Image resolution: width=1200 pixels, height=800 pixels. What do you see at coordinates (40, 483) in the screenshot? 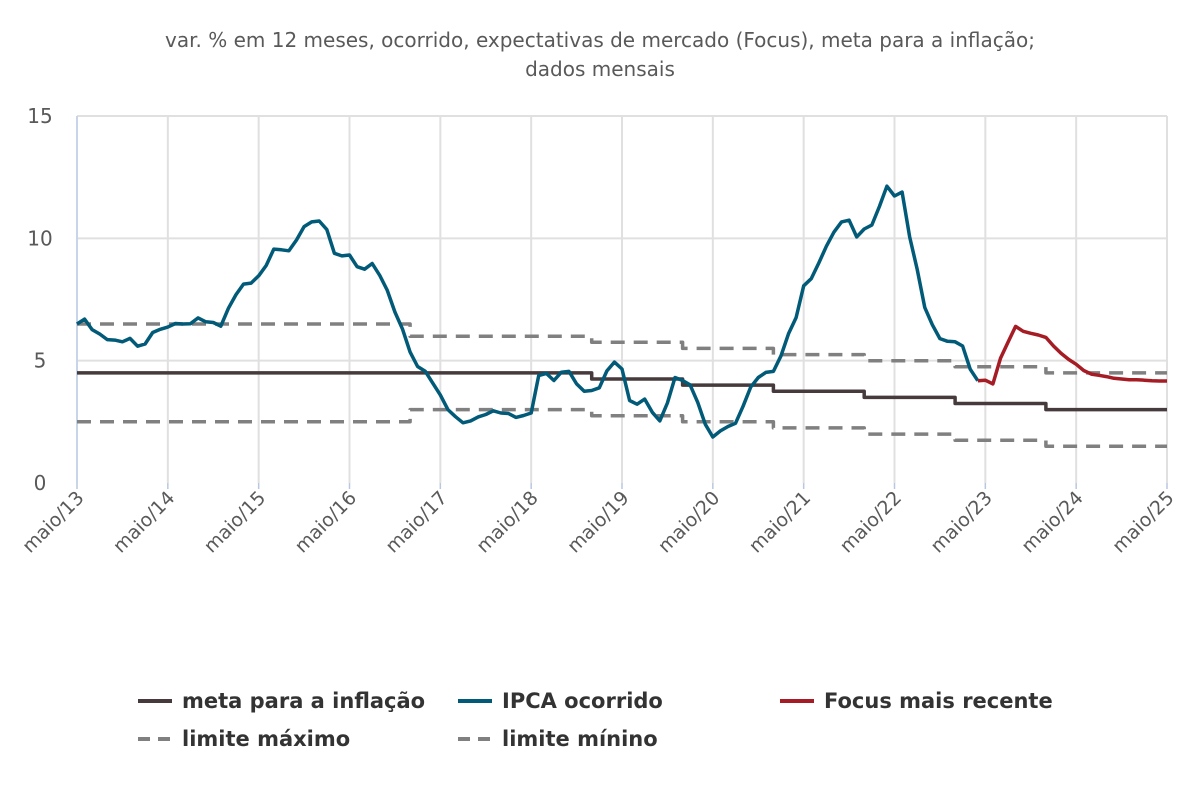
I see `y-tick-label: 0` at bounding box center [40, 483].